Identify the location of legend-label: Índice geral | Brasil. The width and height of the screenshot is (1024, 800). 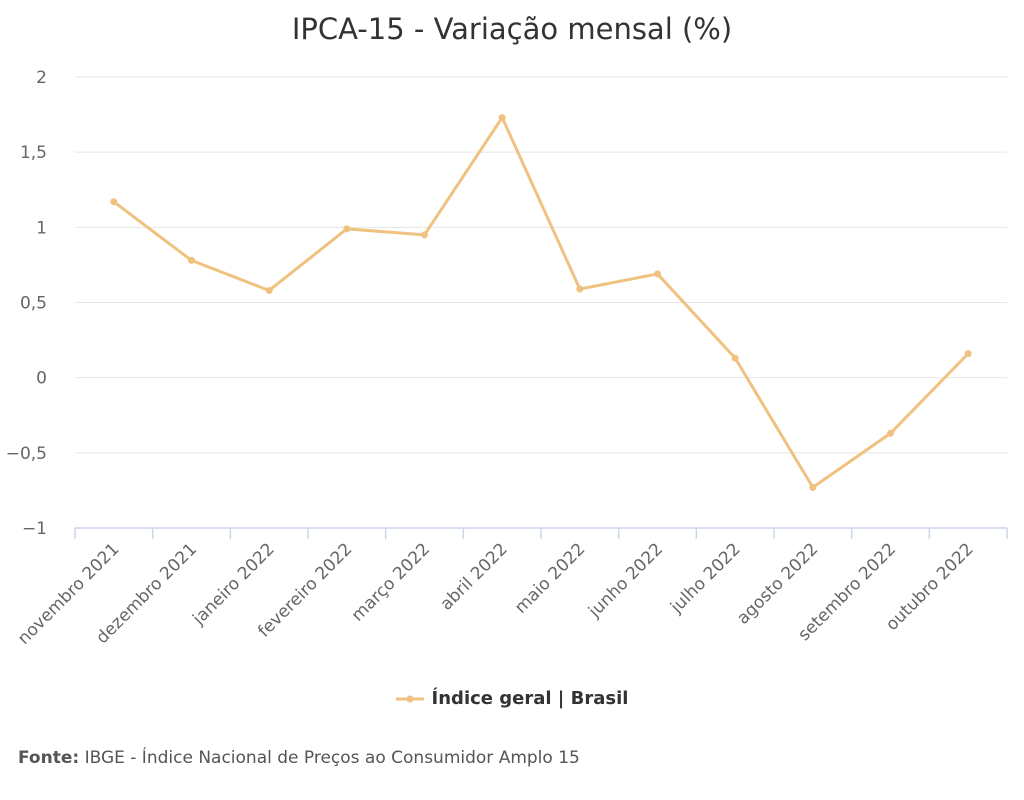
(530, 698).